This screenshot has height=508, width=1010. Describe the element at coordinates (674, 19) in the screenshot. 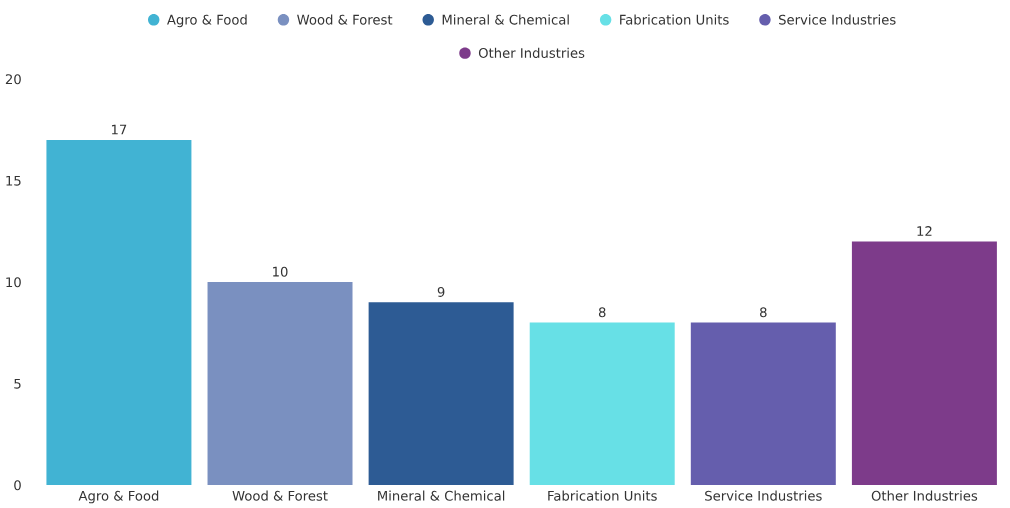

I see `legend-label: Fabrication Units` at that location.